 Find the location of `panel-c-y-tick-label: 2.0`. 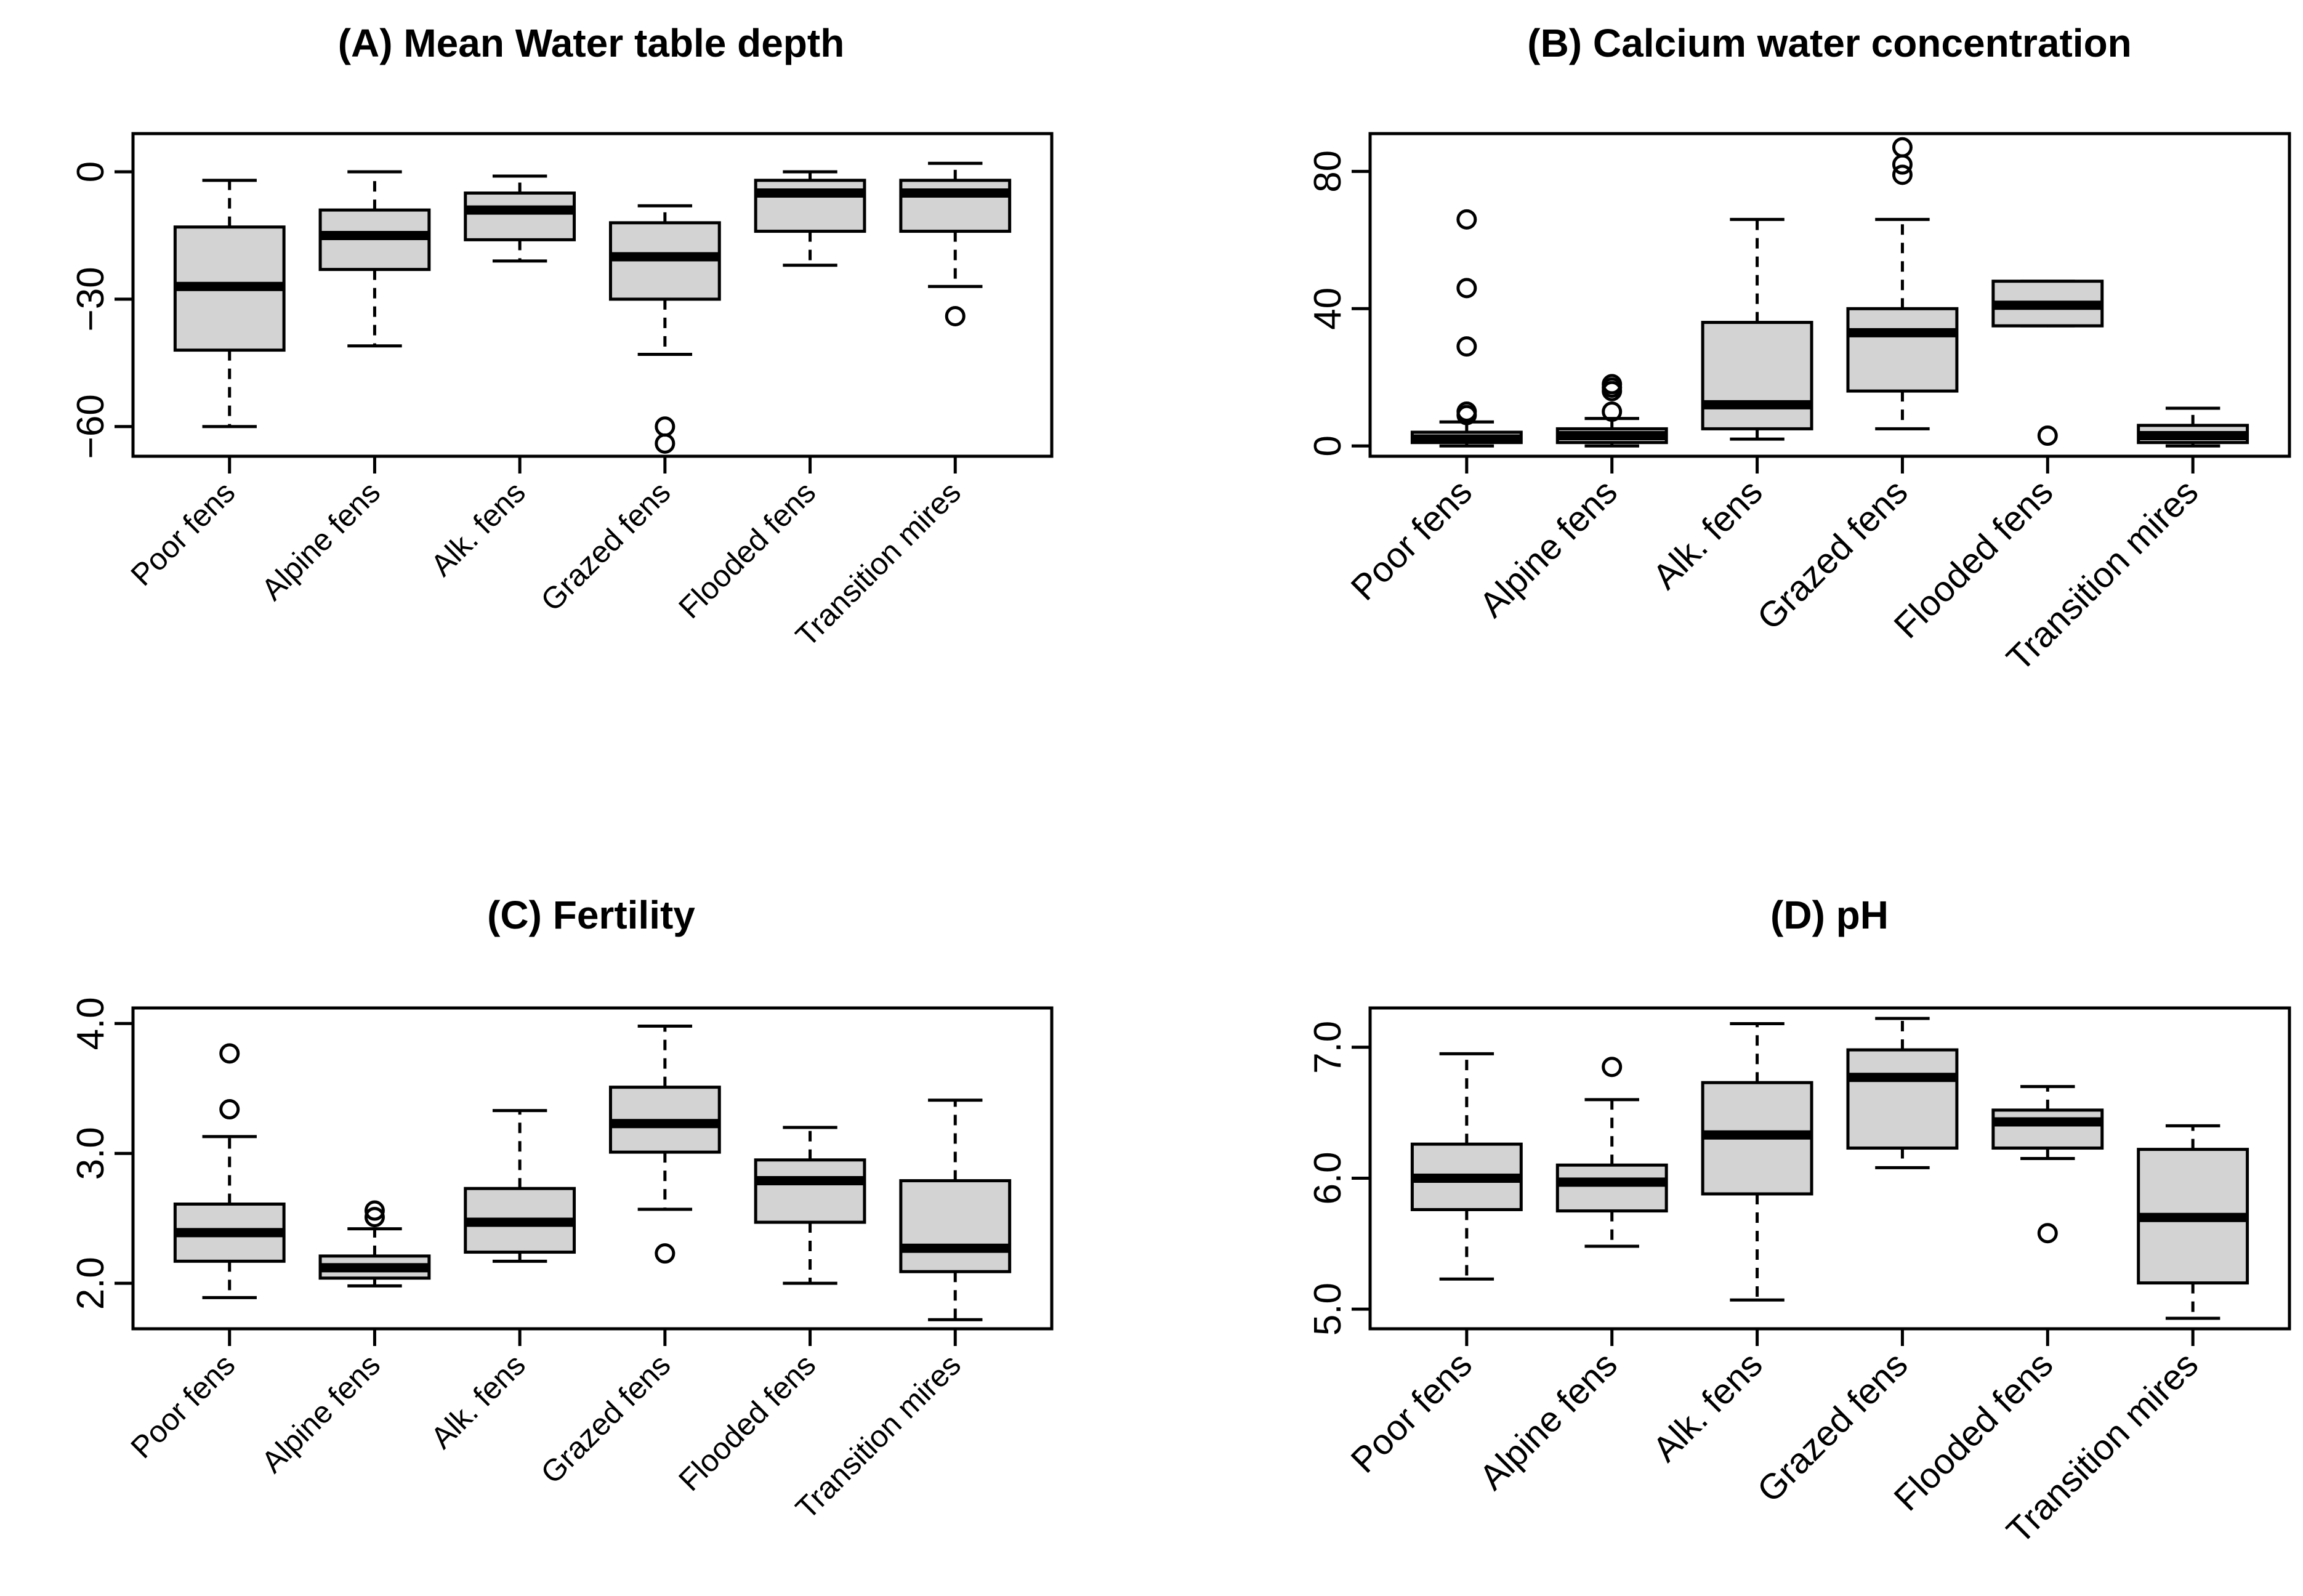

panel-c-y-tick-label: 2.0 is located at coordinates (91, 1283).